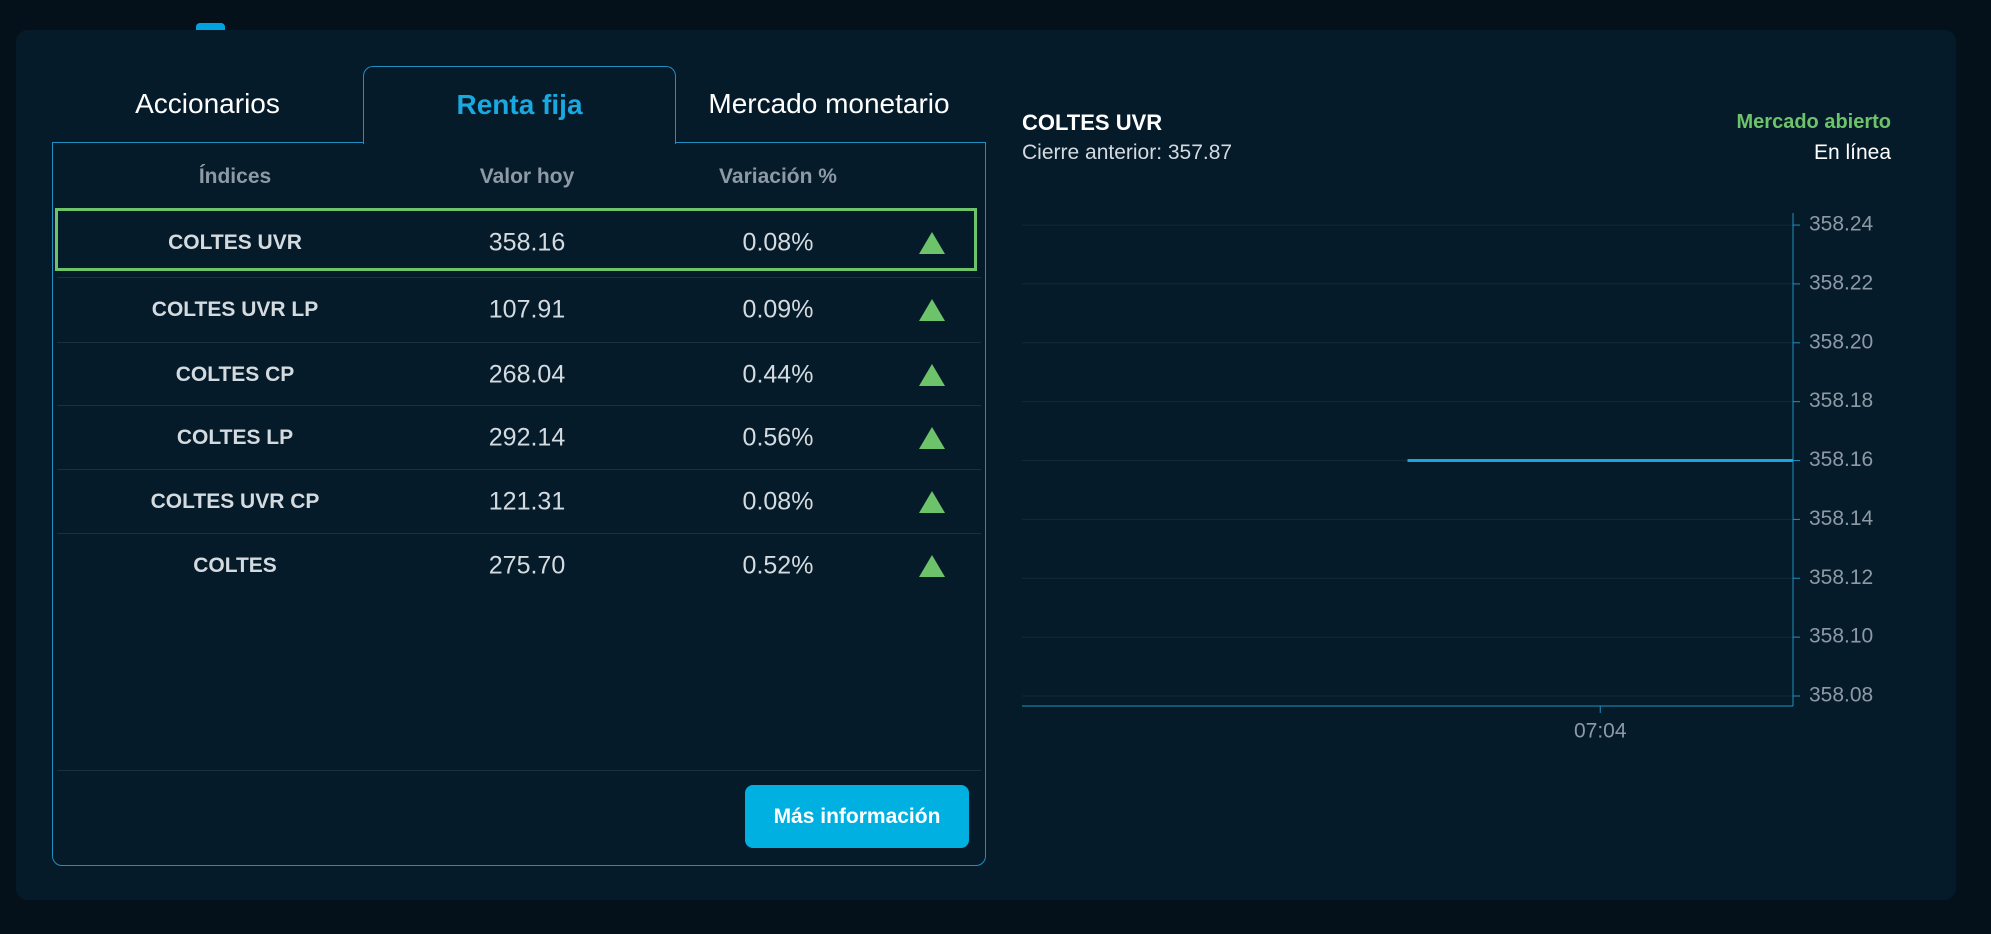 The height and width of the screenshot is (934, 1991). I want to click on market-status: Mercado abierto, so click(1813, 122).